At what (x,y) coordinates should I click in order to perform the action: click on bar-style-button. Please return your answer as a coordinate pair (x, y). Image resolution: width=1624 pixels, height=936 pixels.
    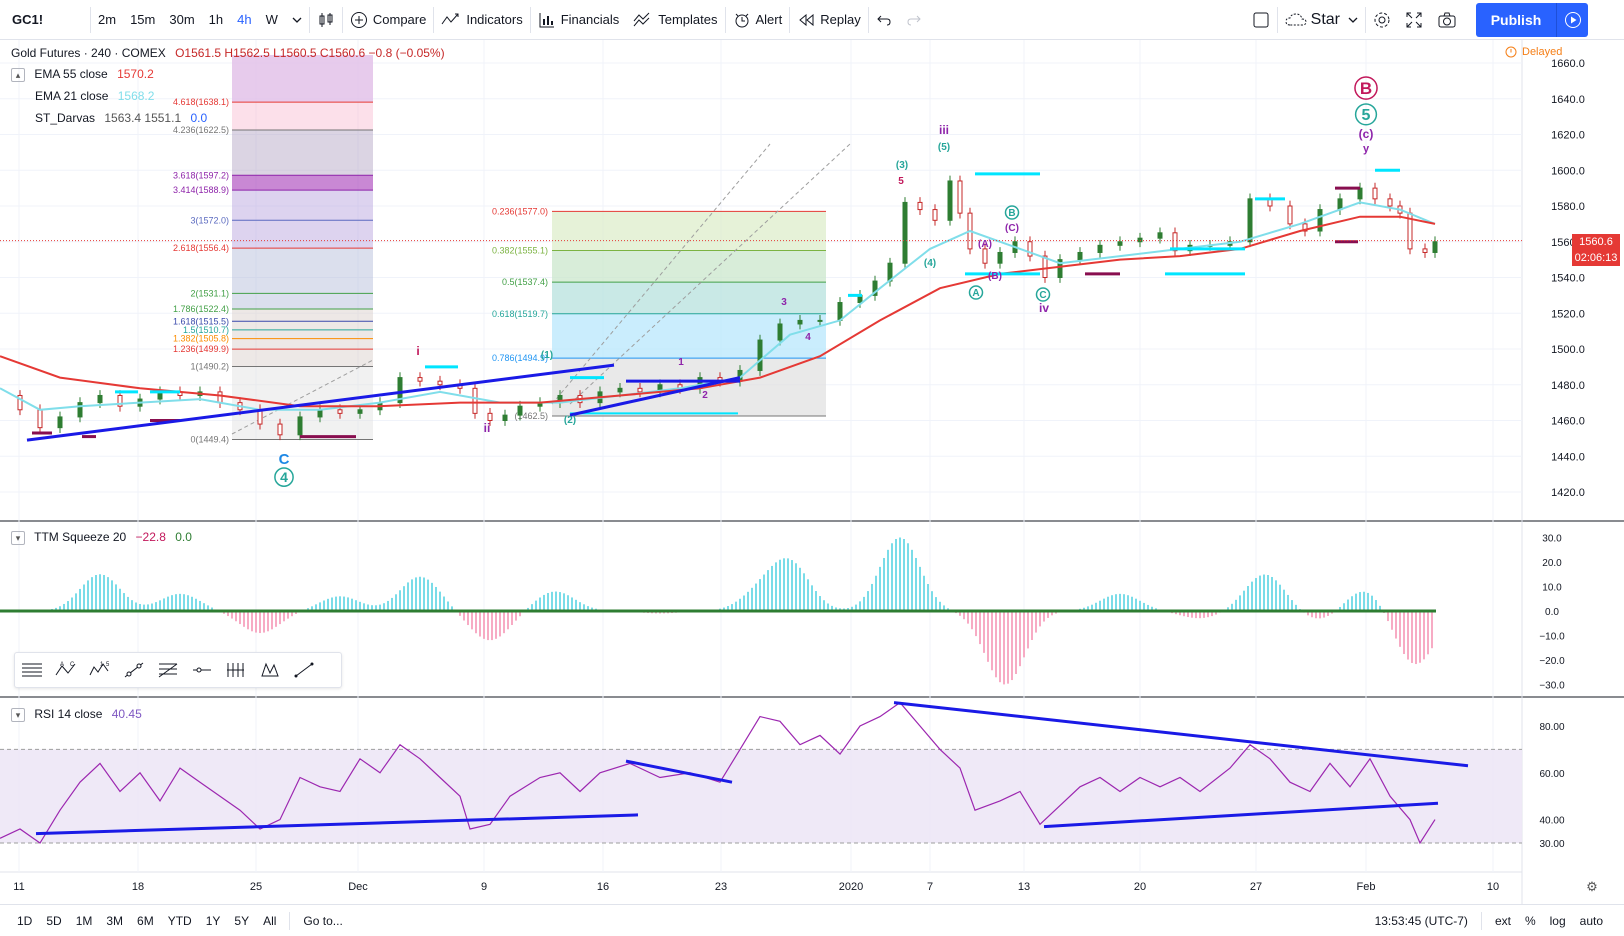
    Looking at the image, I should click on (326, 20).